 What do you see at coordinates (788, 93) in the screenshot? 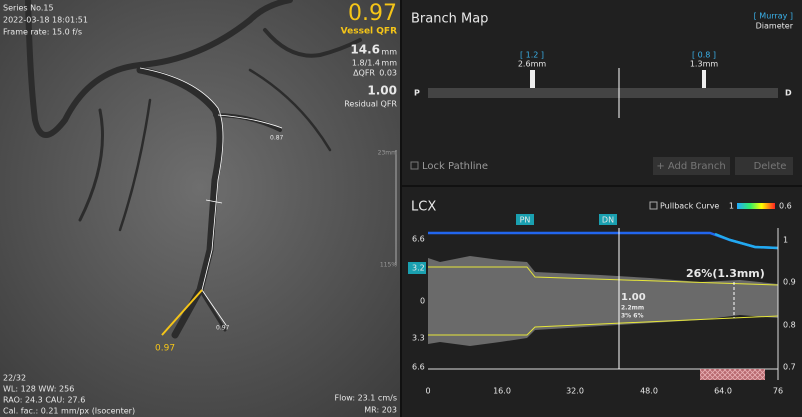
I see `distal: D` at bounding box center [788, 93].